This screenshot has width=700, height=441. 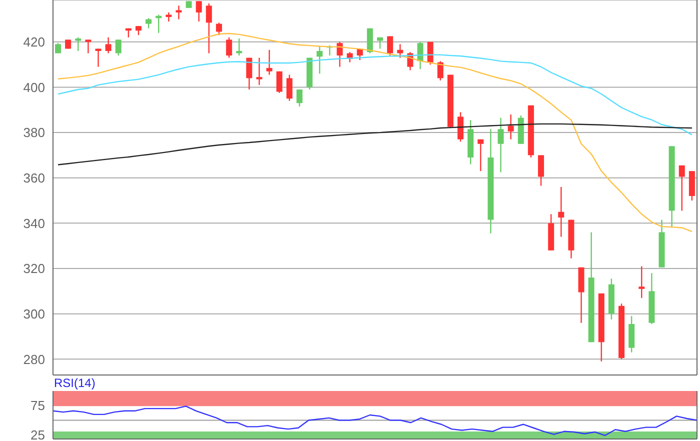 What do you see at coordinates (34, 268) in the screenshot?
I see `y-tick-label: 320` at bounding box center [34, 268].